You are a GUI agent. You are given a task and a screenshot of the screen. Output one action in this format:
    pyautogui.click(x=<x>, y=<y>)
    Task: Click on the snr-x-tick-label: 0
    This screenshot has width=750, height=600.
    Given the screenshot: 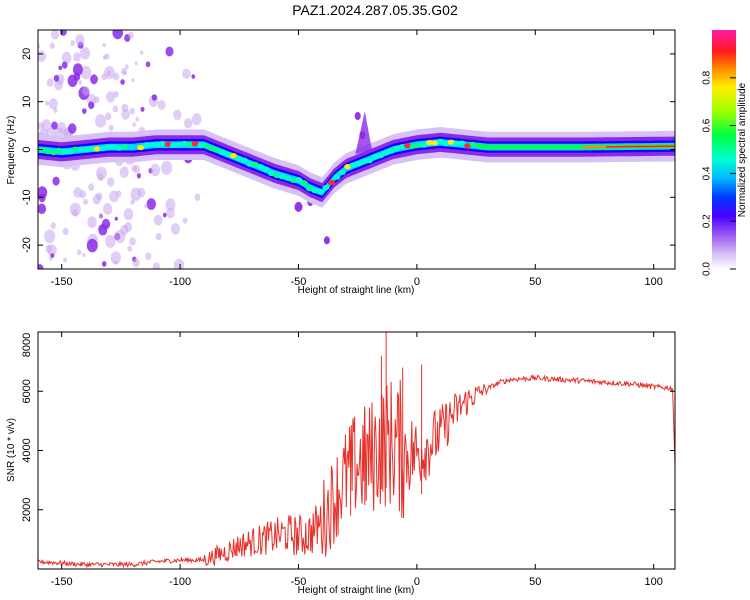 What is the action you would take?
    pyautogui.click(x=417, y=582)
    